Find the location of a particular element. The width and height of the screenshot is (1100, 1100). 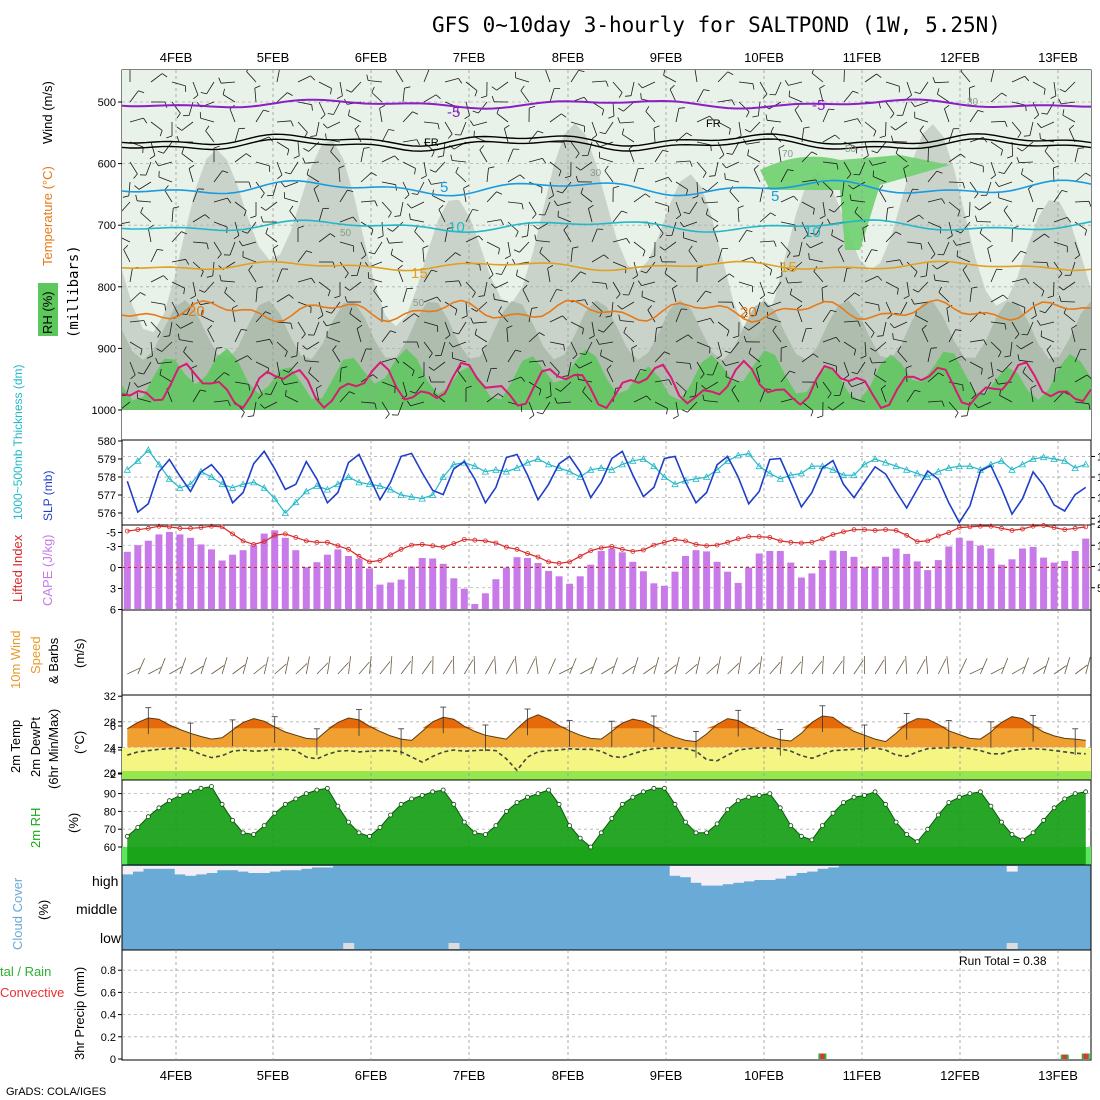

wind-legend: Wind (m/s) is located at coordinates (47, 112).